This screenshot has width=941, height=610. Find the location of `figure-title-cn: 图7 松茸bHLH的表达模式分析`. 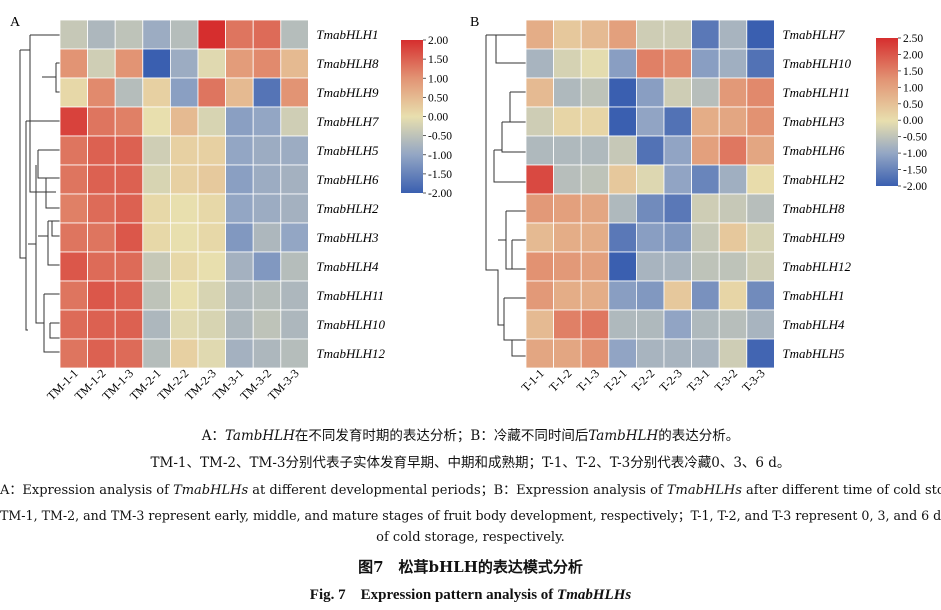

figure-title-cn: 图7 松茸bHLH的表达模式分析 is located at coordinates (470, 567).